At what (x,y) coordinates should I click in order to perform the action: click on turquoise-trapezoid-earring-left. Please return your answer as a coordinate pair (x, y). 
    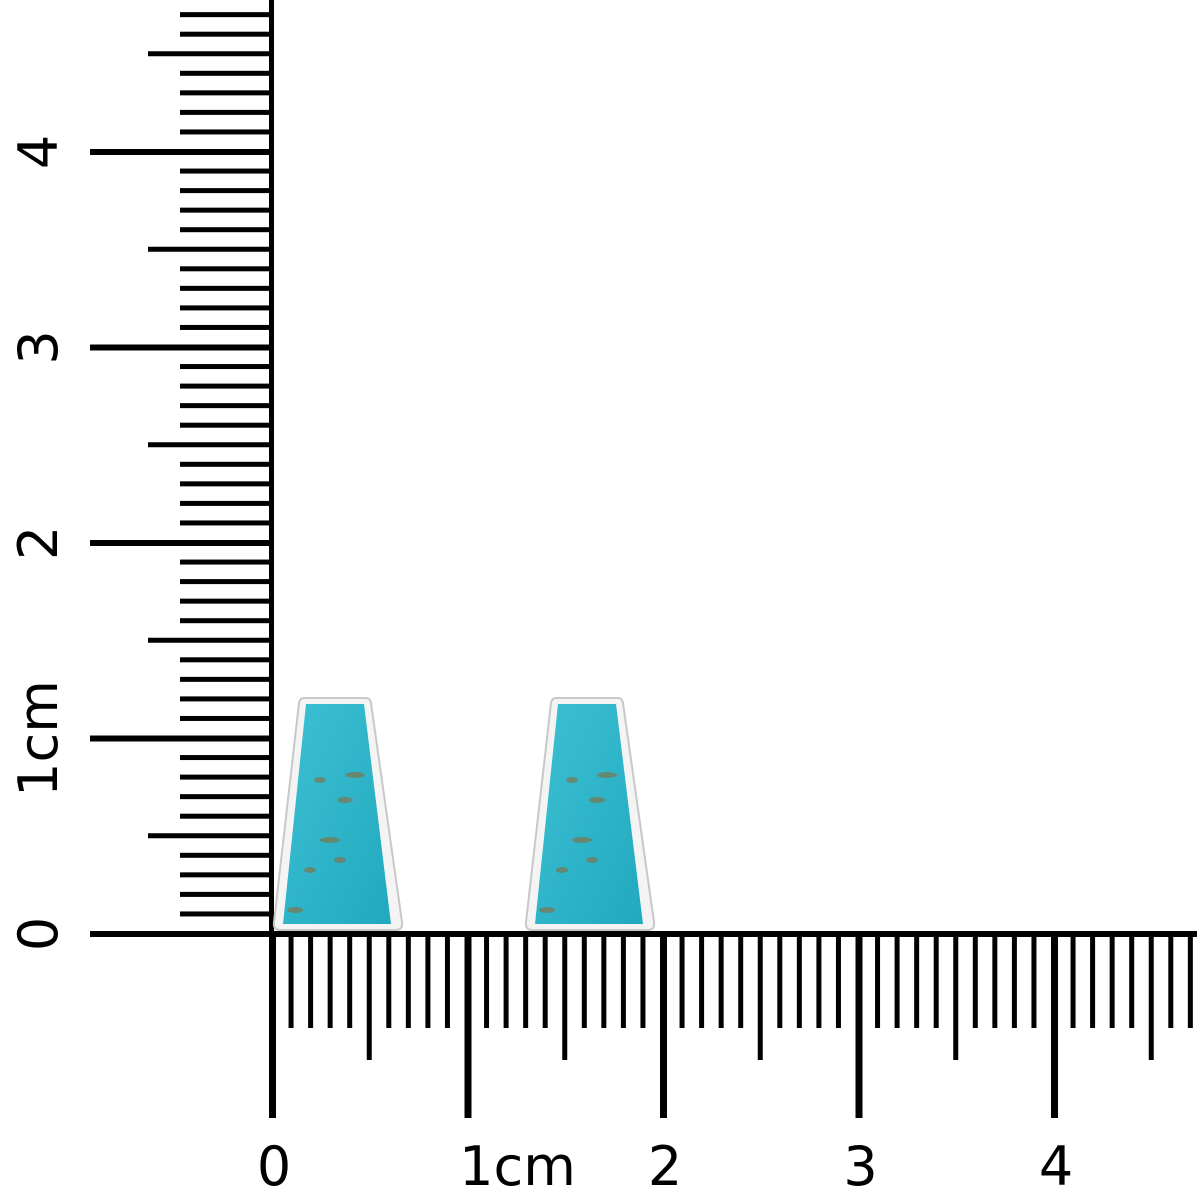
    Looking at the image, I should click on (338, 814).